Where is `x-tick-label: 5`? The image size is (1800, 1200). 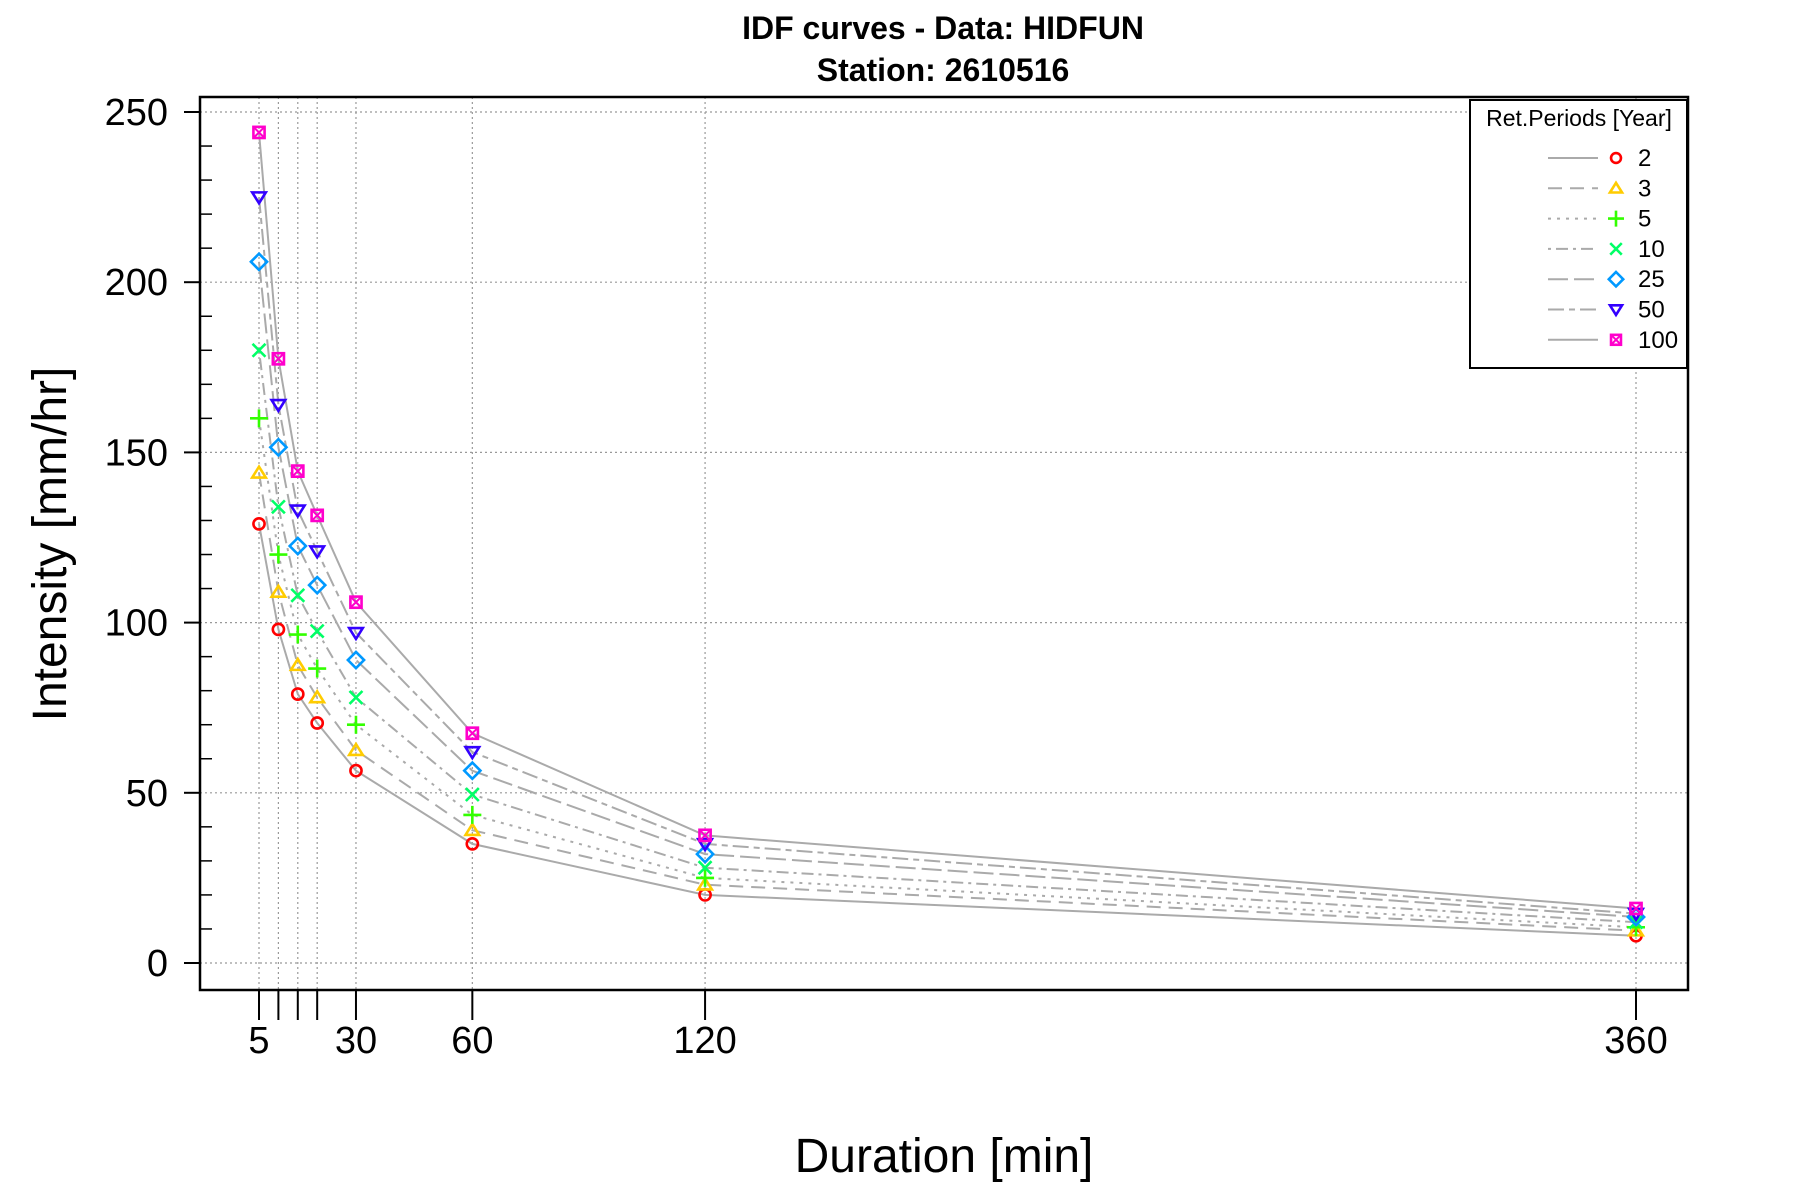 x-tick-label: 5 is located at coordinates (258, 1041).